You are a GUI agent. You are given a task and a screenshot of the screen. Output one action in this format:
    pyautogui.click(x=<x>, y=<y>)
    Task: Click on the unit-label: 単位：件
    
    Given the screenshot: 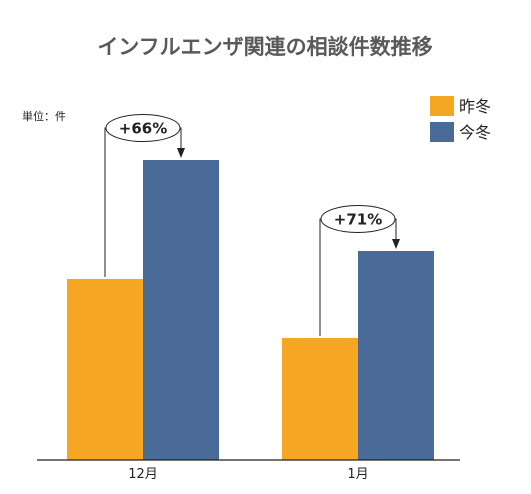 What is the action you would take?
    pyautogui.click(x=44, y=116)
    